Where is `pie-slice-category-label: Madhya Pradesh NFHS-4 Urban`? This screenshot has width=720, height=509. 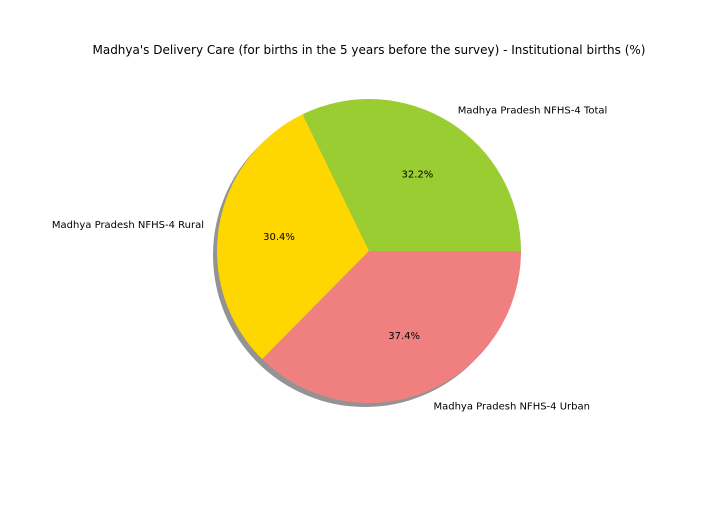 pie-slice-category-label: Madhya Pradesh NFHS-4 Urban is located at coordinates (511, 406).